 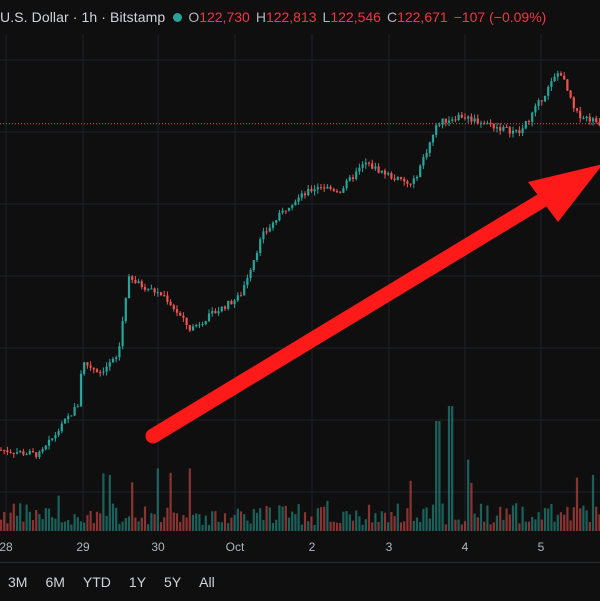 What do you see at coordinates (137, 582) in the screenshot?
I see `range-1y-button: 1Y` at bounding box center [137, 582].